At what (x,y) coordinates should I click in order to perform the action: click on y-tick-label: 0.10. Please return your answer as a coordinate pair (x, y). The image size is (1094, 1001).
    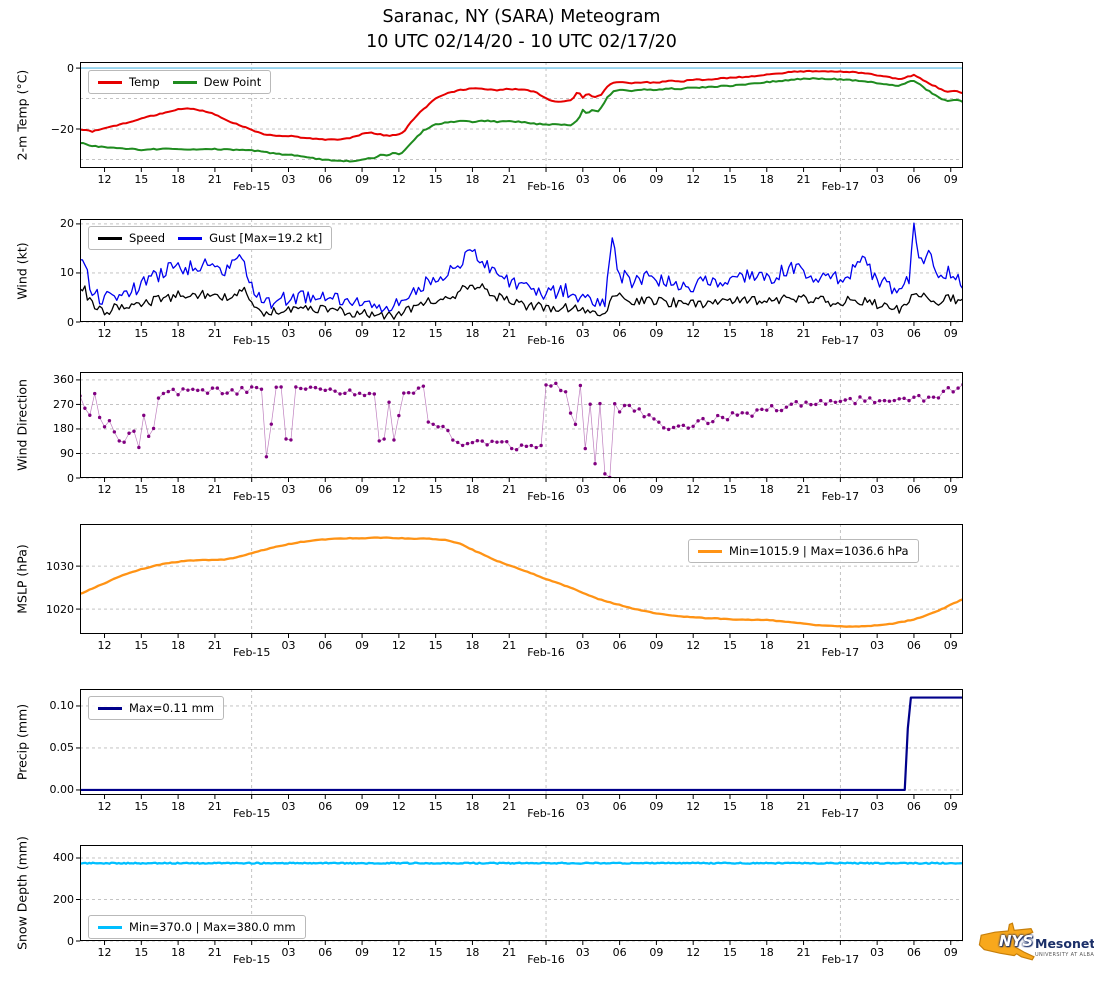
    Looking at the image, I should click on (62, 706).